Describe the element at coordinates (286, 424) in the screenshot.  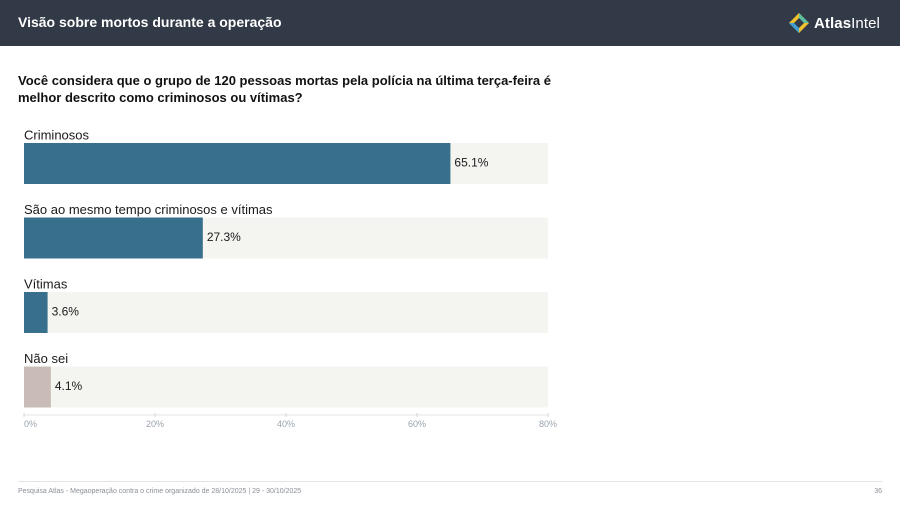
I see `x-tick-label: 40%` at that location.